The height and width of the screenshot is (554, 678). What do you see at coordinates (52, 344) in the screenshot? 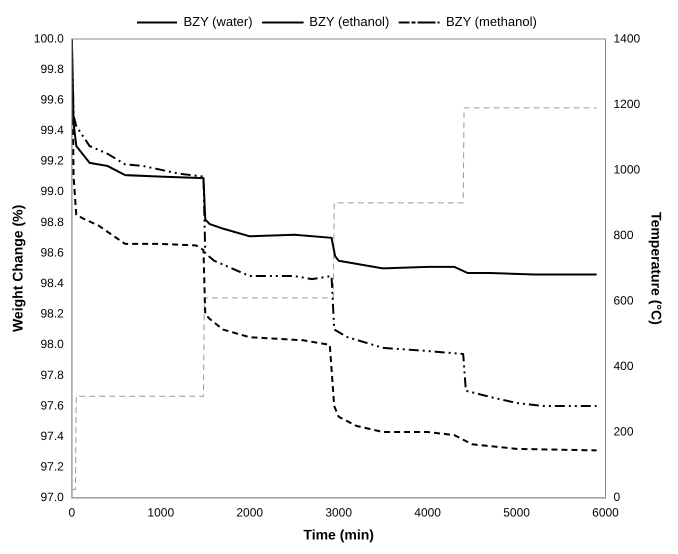
I see `y-tick-label: 98.0` at bounding box center [52, 344].